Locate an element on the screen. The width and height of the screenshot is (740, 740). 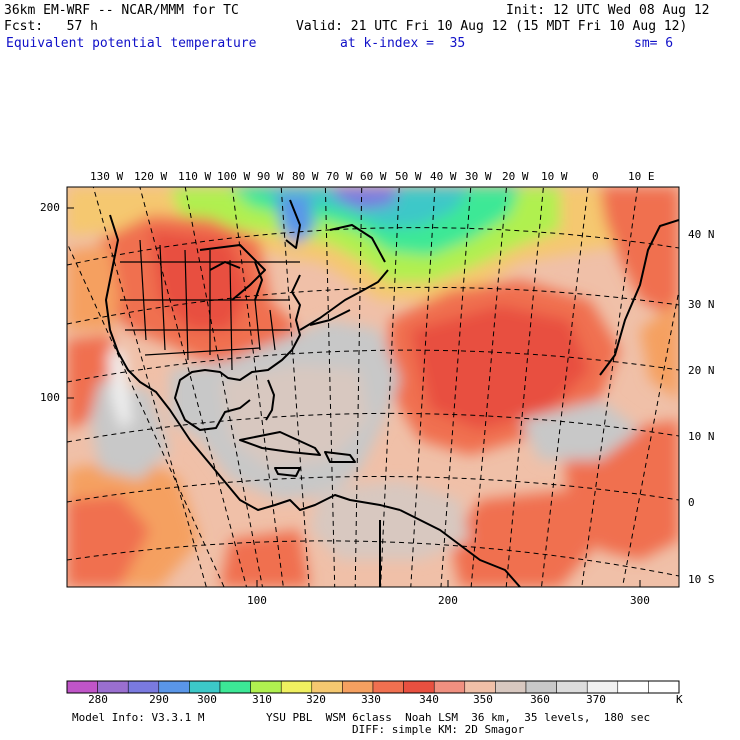
colorbar is located at coordinates (373, 687).